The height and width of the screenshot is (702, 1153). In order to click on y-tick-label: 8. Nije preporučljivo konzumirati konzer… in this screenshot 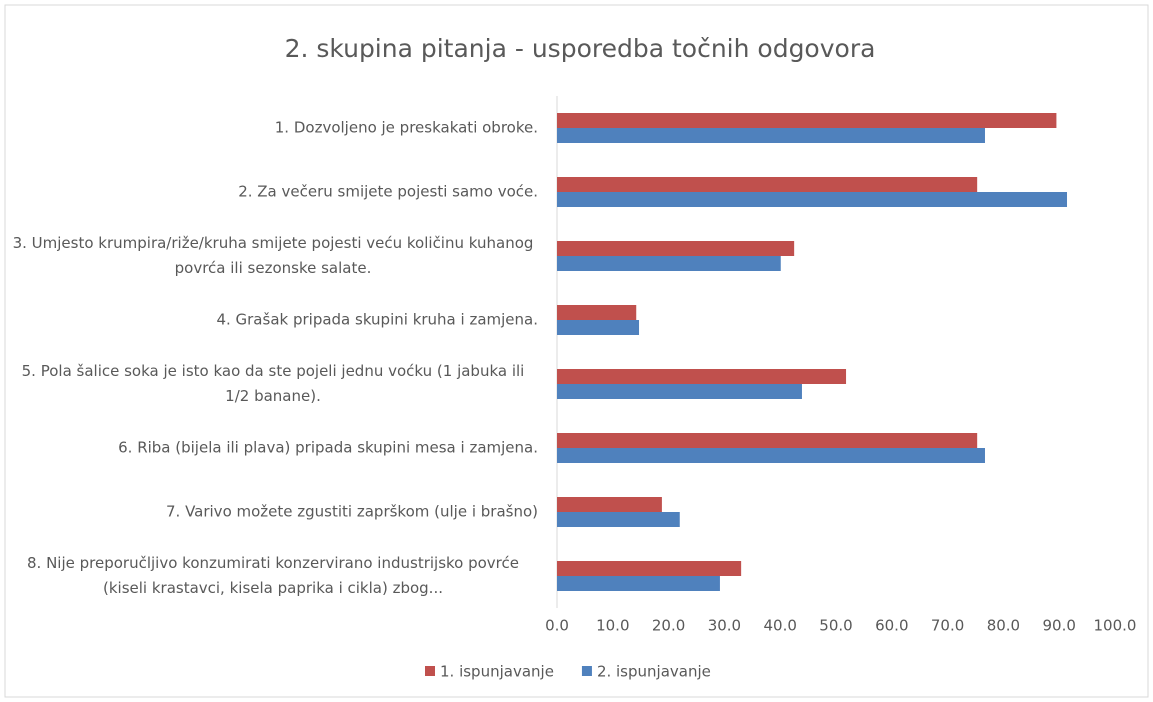, I will do `click(273, 576)`.